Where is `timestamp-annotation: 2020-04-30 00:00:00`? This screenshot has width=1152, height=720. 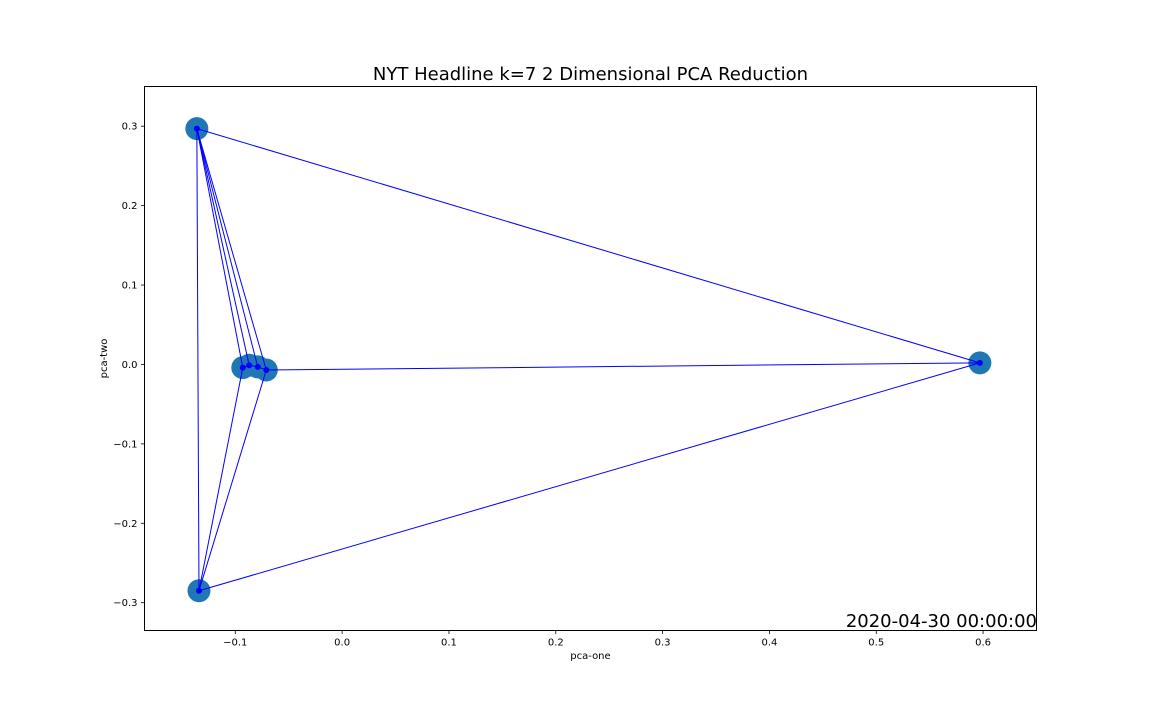
timestamp-annotation: 2020-04-30 00:00:00 is located at coordinates (941, 621).